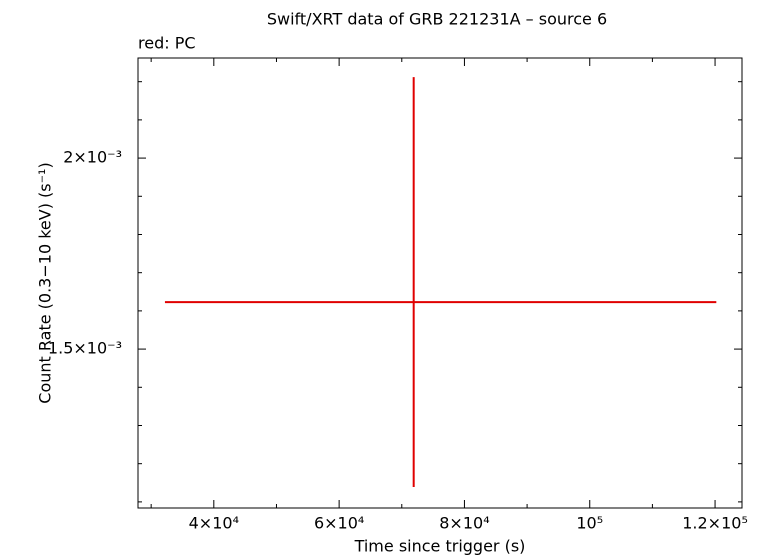  Describe the element at coordinates (92, 157) in the screenshot. I see `y-tick-label: 2×10⁻³` at that location.